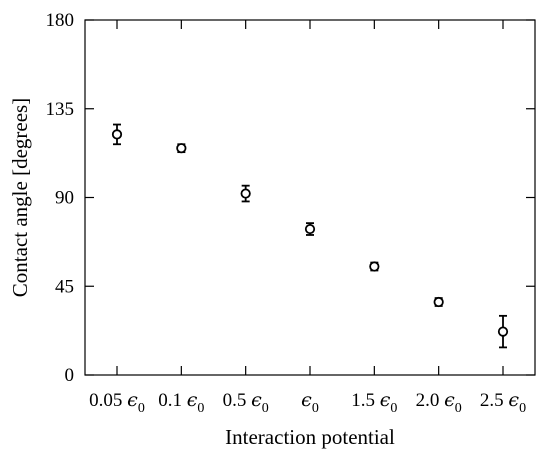  I want to click on x-tick-coefficient: 0.5, so click(237, 400).